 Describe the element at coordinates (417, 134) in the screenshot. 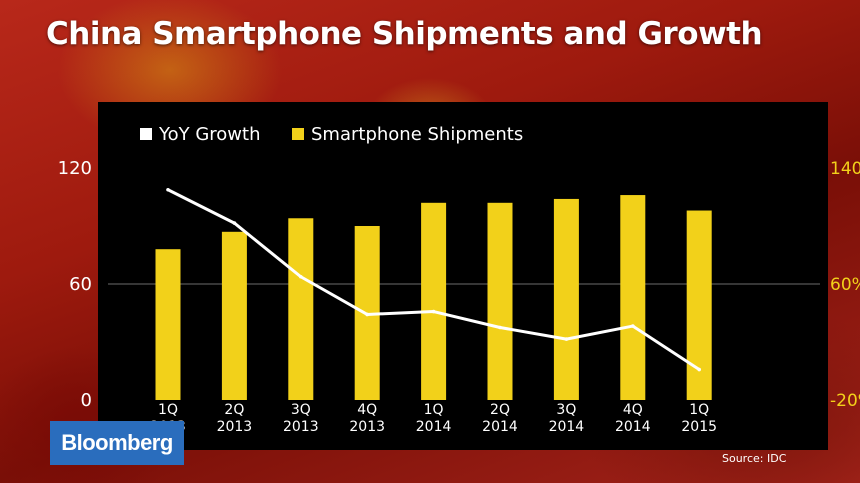

I see `legend-label-1: Smartphone Shipments` at that location.